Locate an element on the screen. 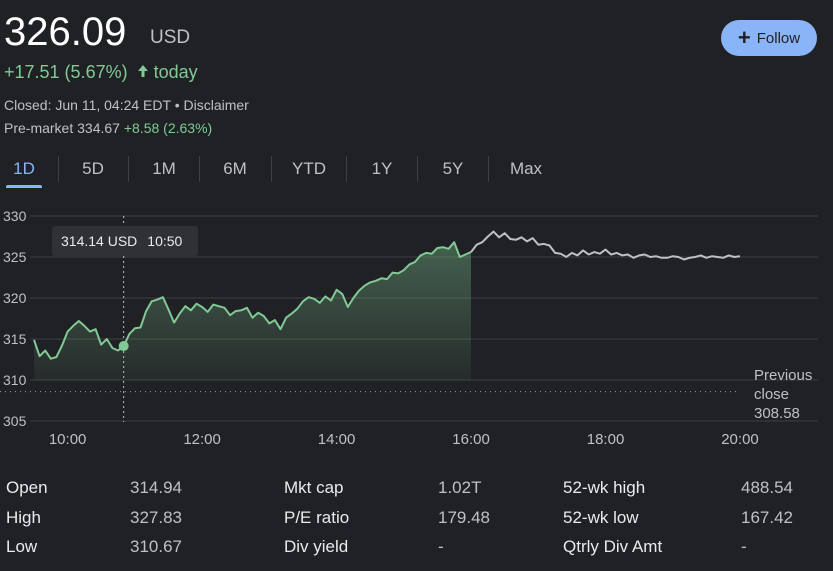 This screenshot has height=571, width=833. stat-value-low: 310.67 is located at coordinates (156, 546).